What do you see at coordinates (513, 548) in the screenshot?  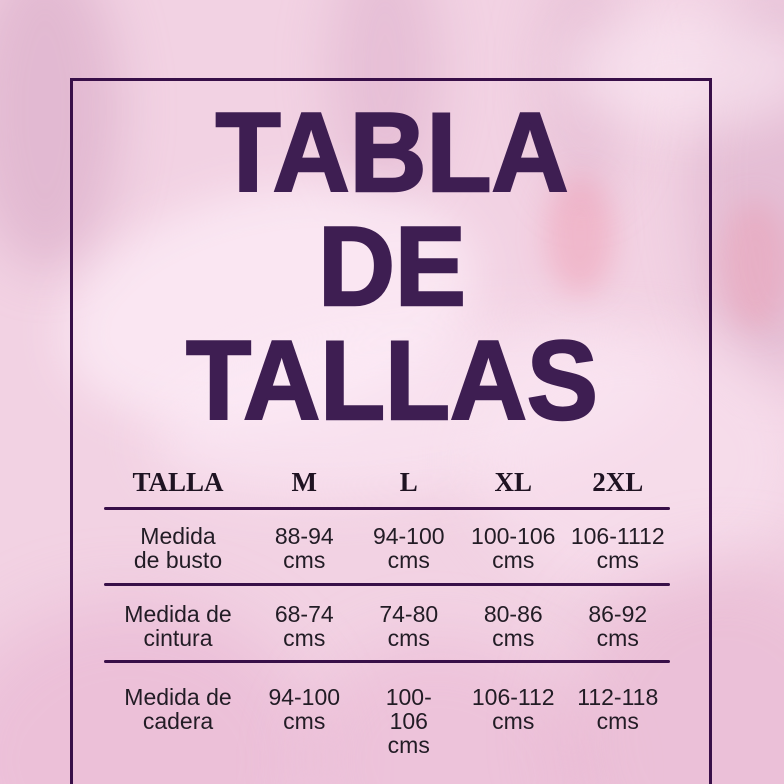 I see `bust-value-xl: 100-106 cms` at bounding box center [513, 548].